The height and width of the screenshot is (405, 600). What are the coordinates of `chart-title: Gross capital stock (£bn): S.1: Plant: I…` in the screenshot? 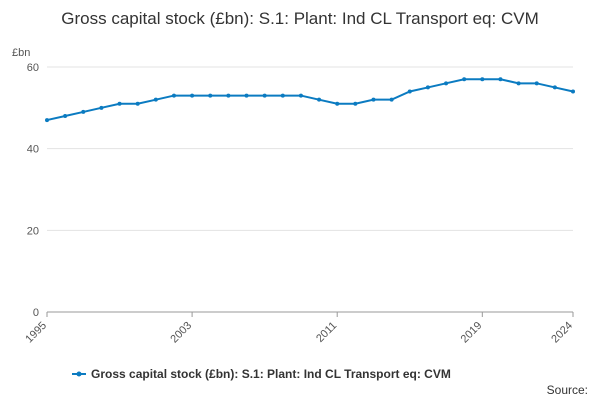 It's located at (299, 18).